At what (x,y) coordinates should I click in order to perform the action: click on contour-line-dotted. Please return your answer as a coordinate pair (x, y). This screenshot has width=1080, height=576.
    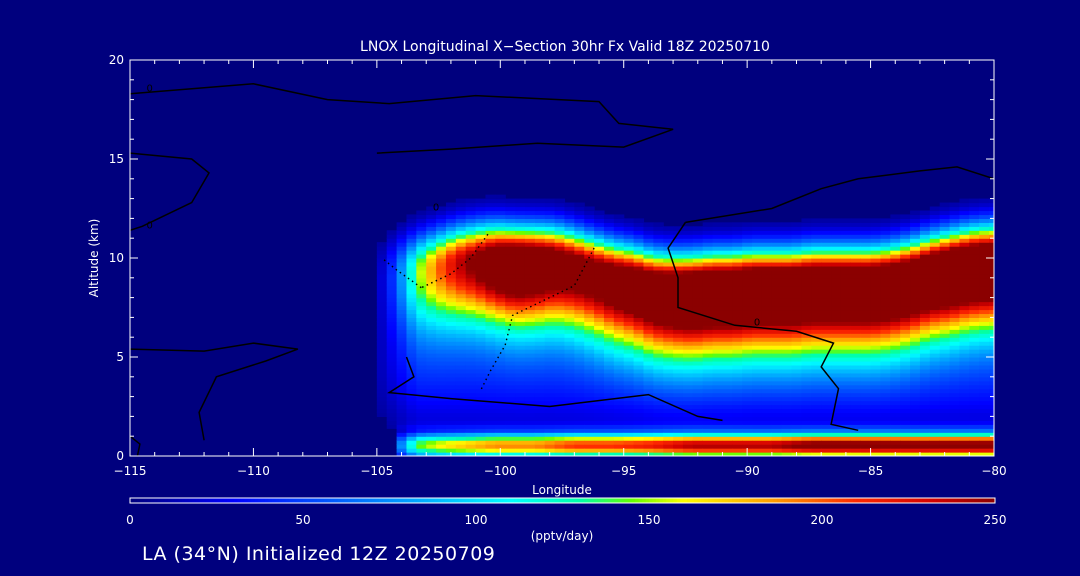
    Looking at the image, I should click on (401, 273).